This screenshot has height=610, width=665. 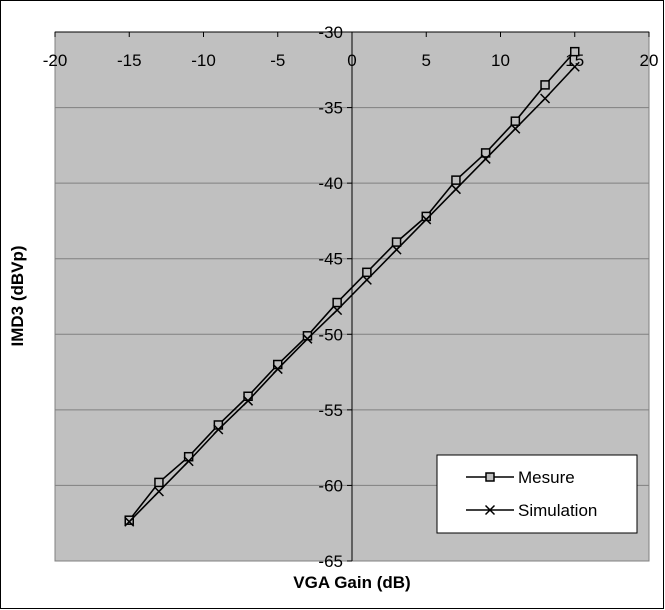 What do you see at coordinates (351, 582) in the screenshot?
I see `x-axis-title: VGA Gain (dB)` at bounding box center [351, 582].